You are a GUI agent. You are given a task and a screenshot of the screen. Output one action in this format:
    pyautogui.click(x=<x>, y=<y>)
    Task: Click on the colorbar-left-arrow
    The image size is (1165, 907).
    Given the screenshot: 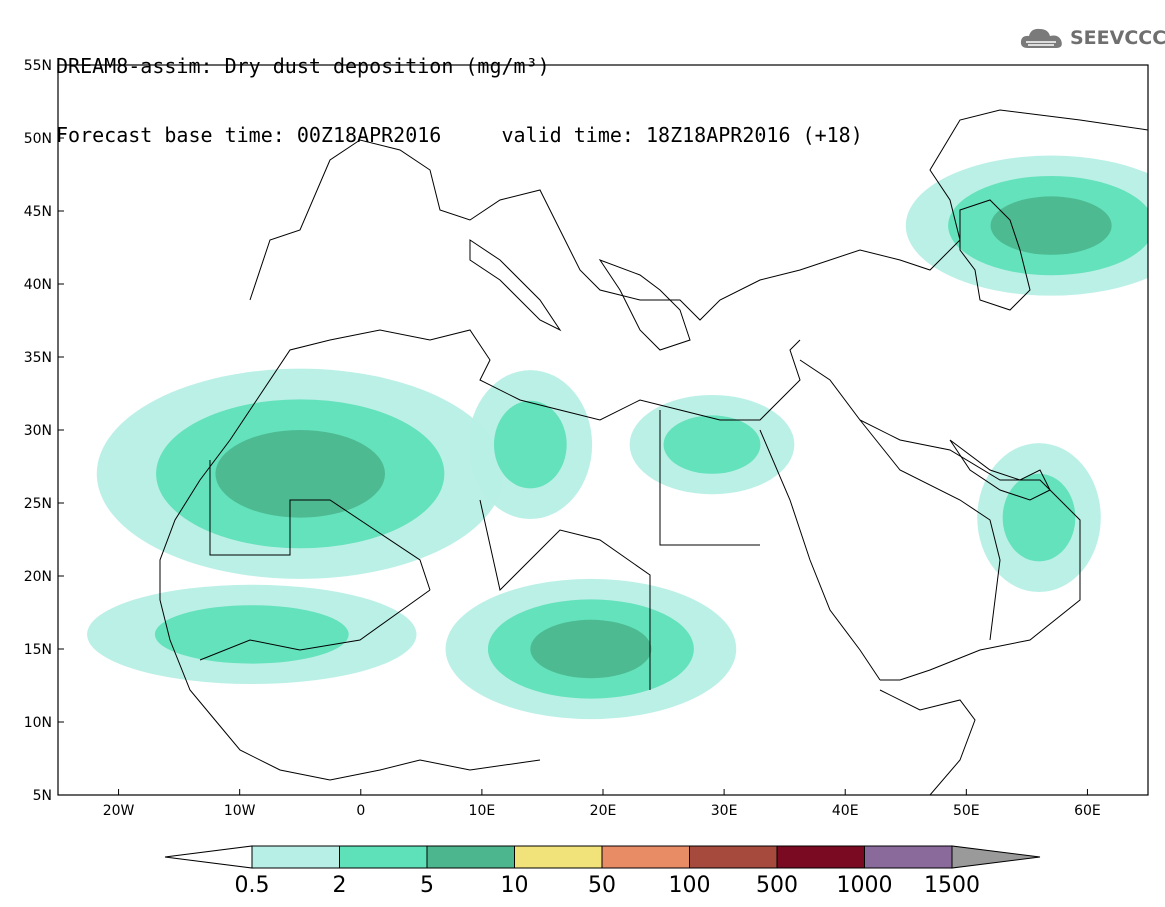 What is the action you would take?
    pyautogui.click(x=208, y=857)
    